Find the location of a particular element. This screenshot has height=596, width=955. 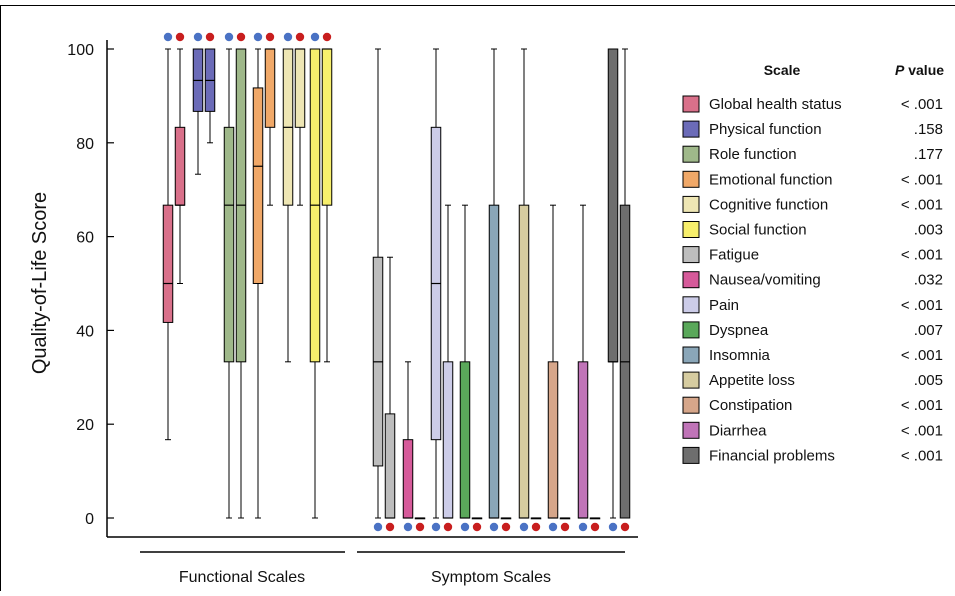

marker-dot-nausea-vomiting-red is located at coordinates (420, 527).